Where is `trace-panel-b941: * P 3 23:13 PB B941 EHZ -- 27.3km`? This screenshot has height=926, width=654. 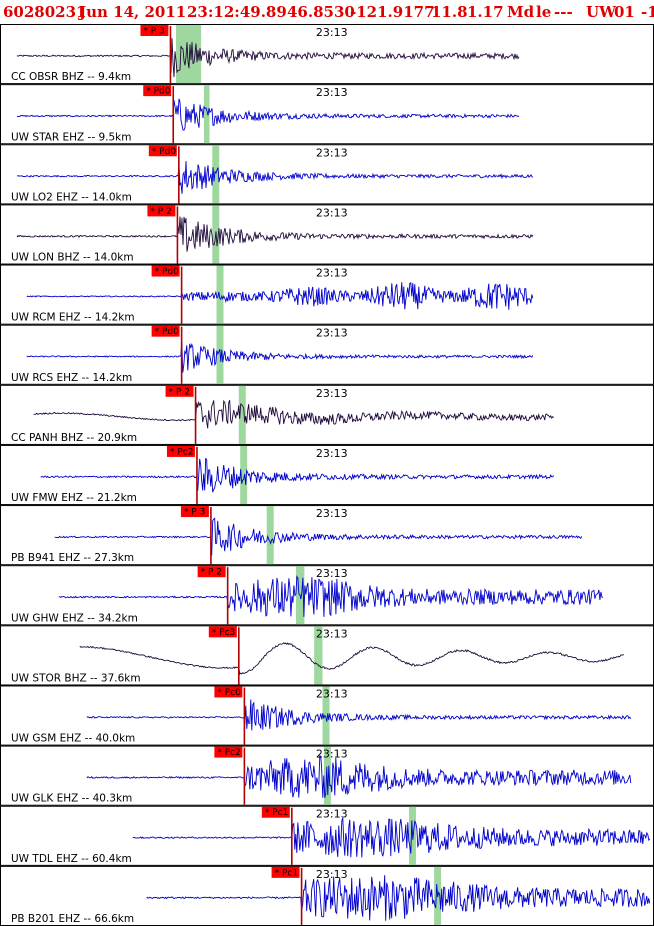
trace-panel-b941: * P 3 23:13 PB B941 EHZ -- 27.3km is located at coordinates (327, 535).